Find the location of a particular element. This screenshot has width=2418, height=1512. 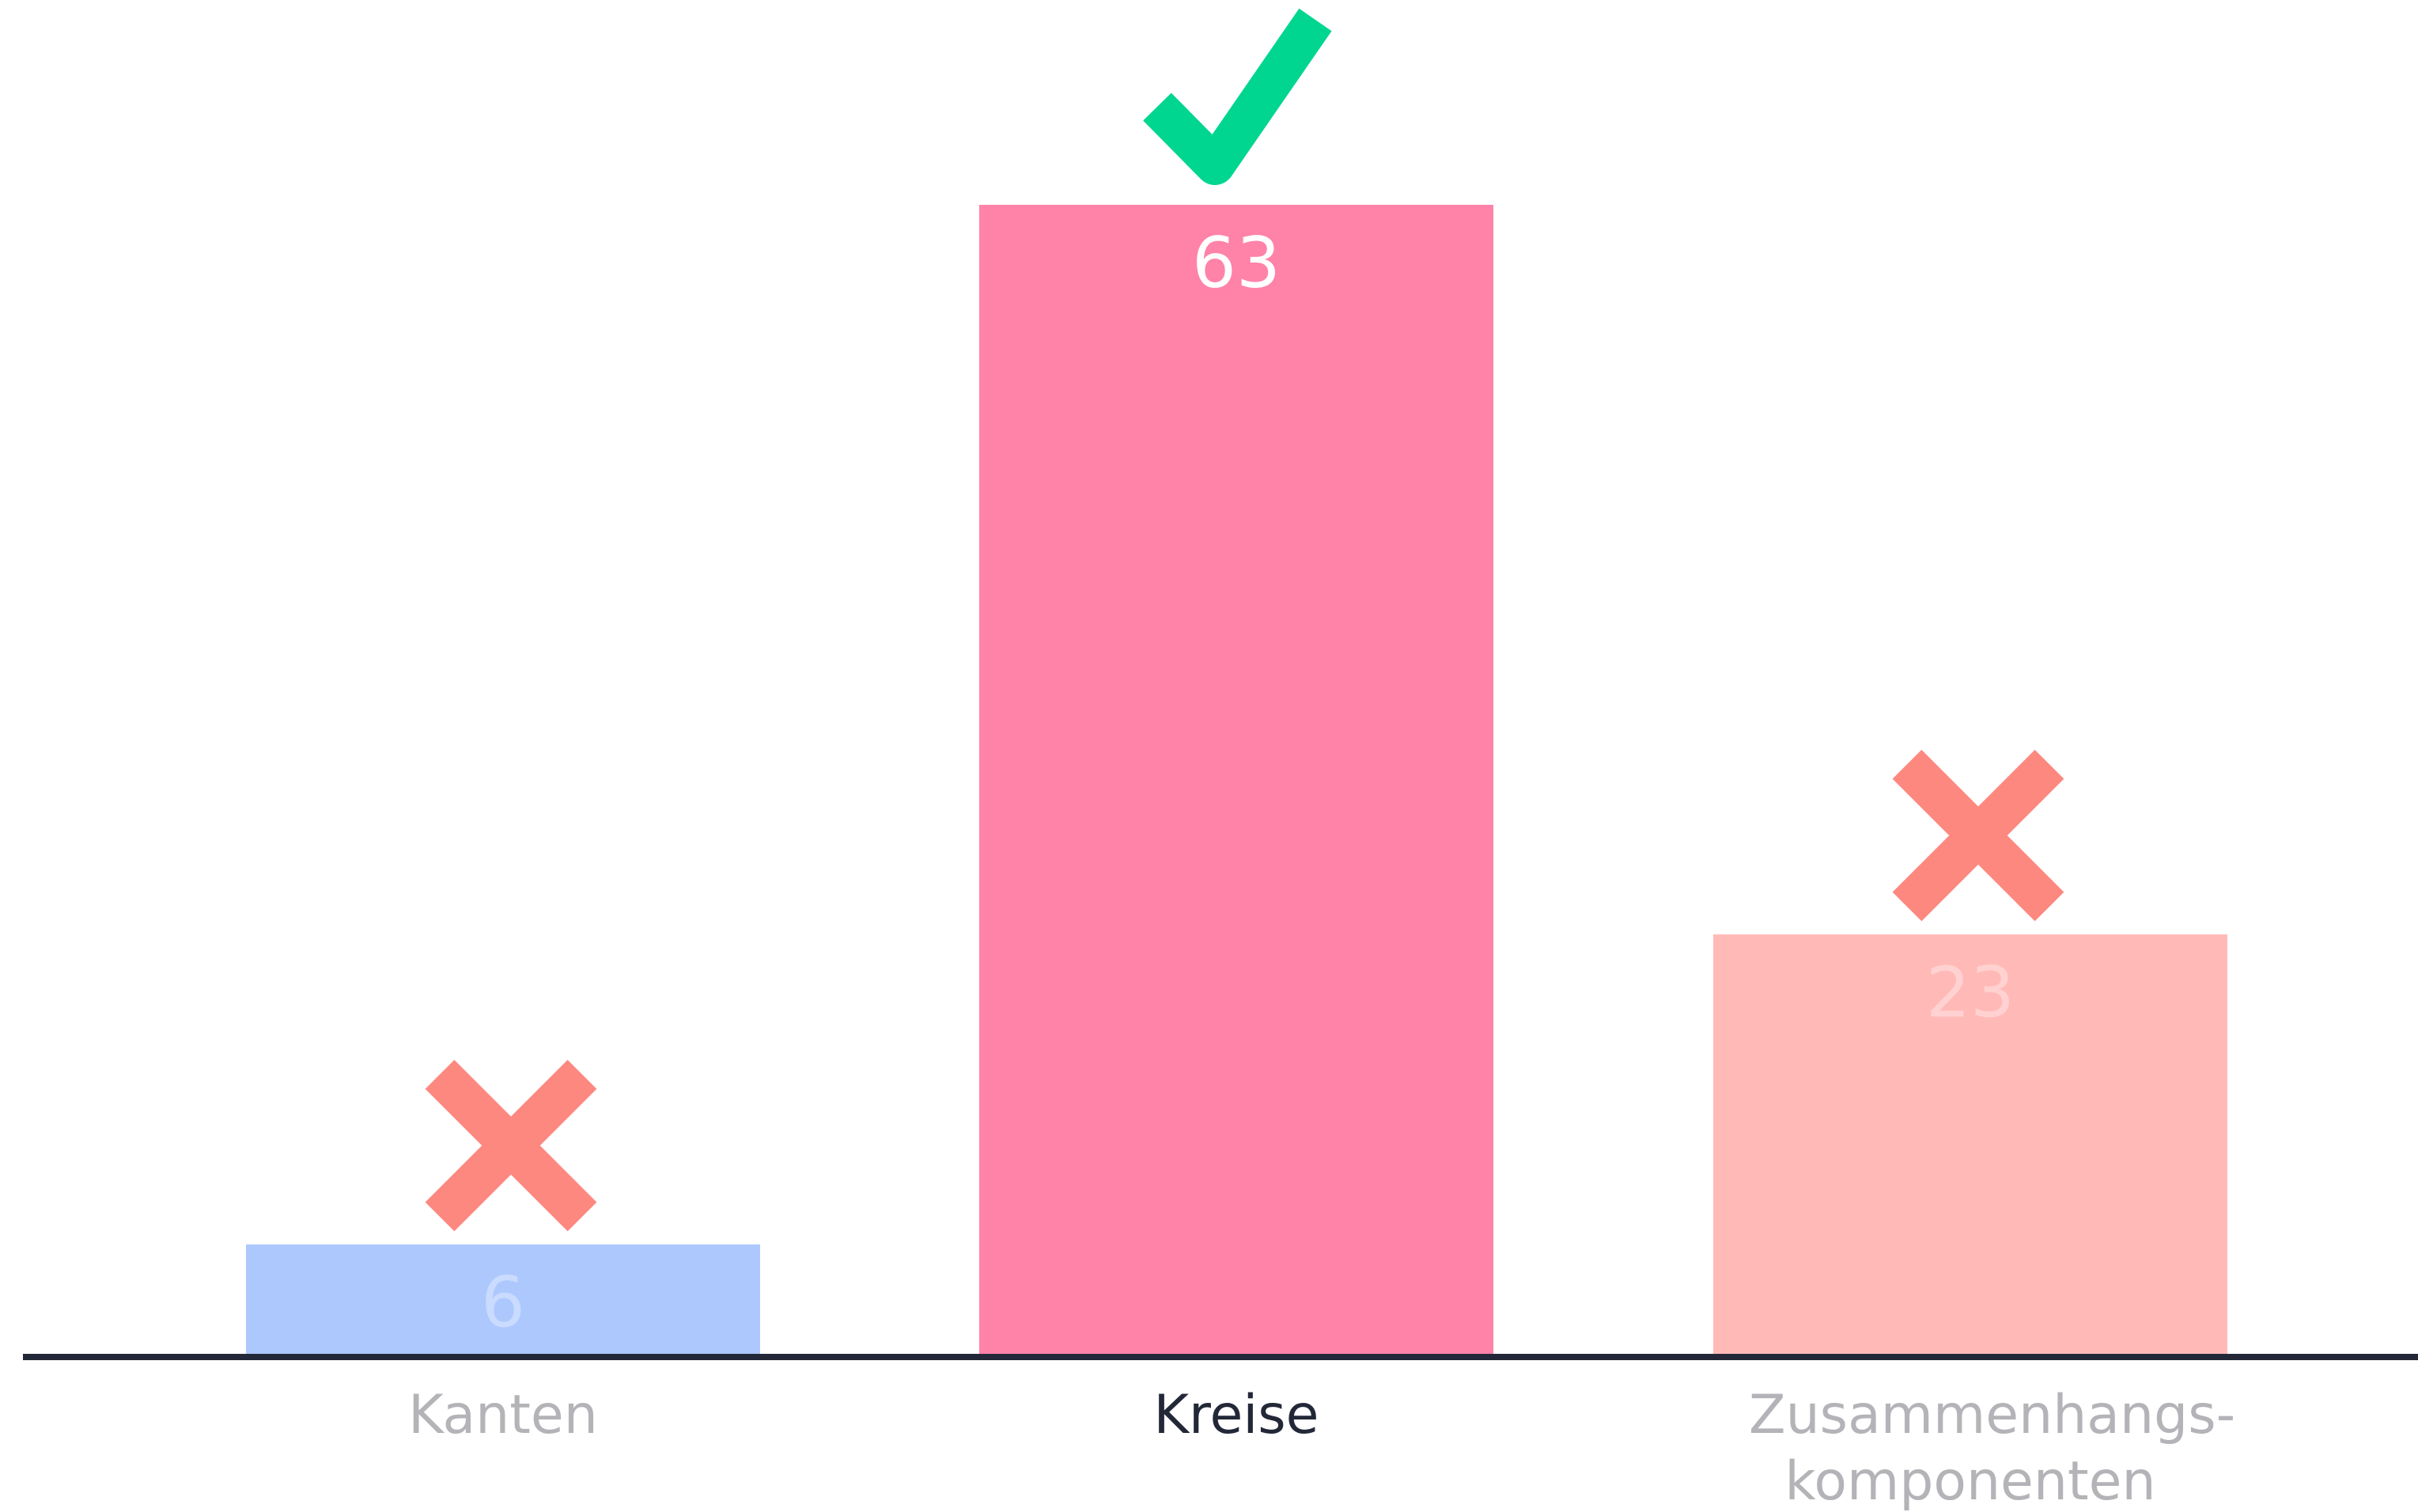

value-label: 6 is located at coordinates (503, 1303).